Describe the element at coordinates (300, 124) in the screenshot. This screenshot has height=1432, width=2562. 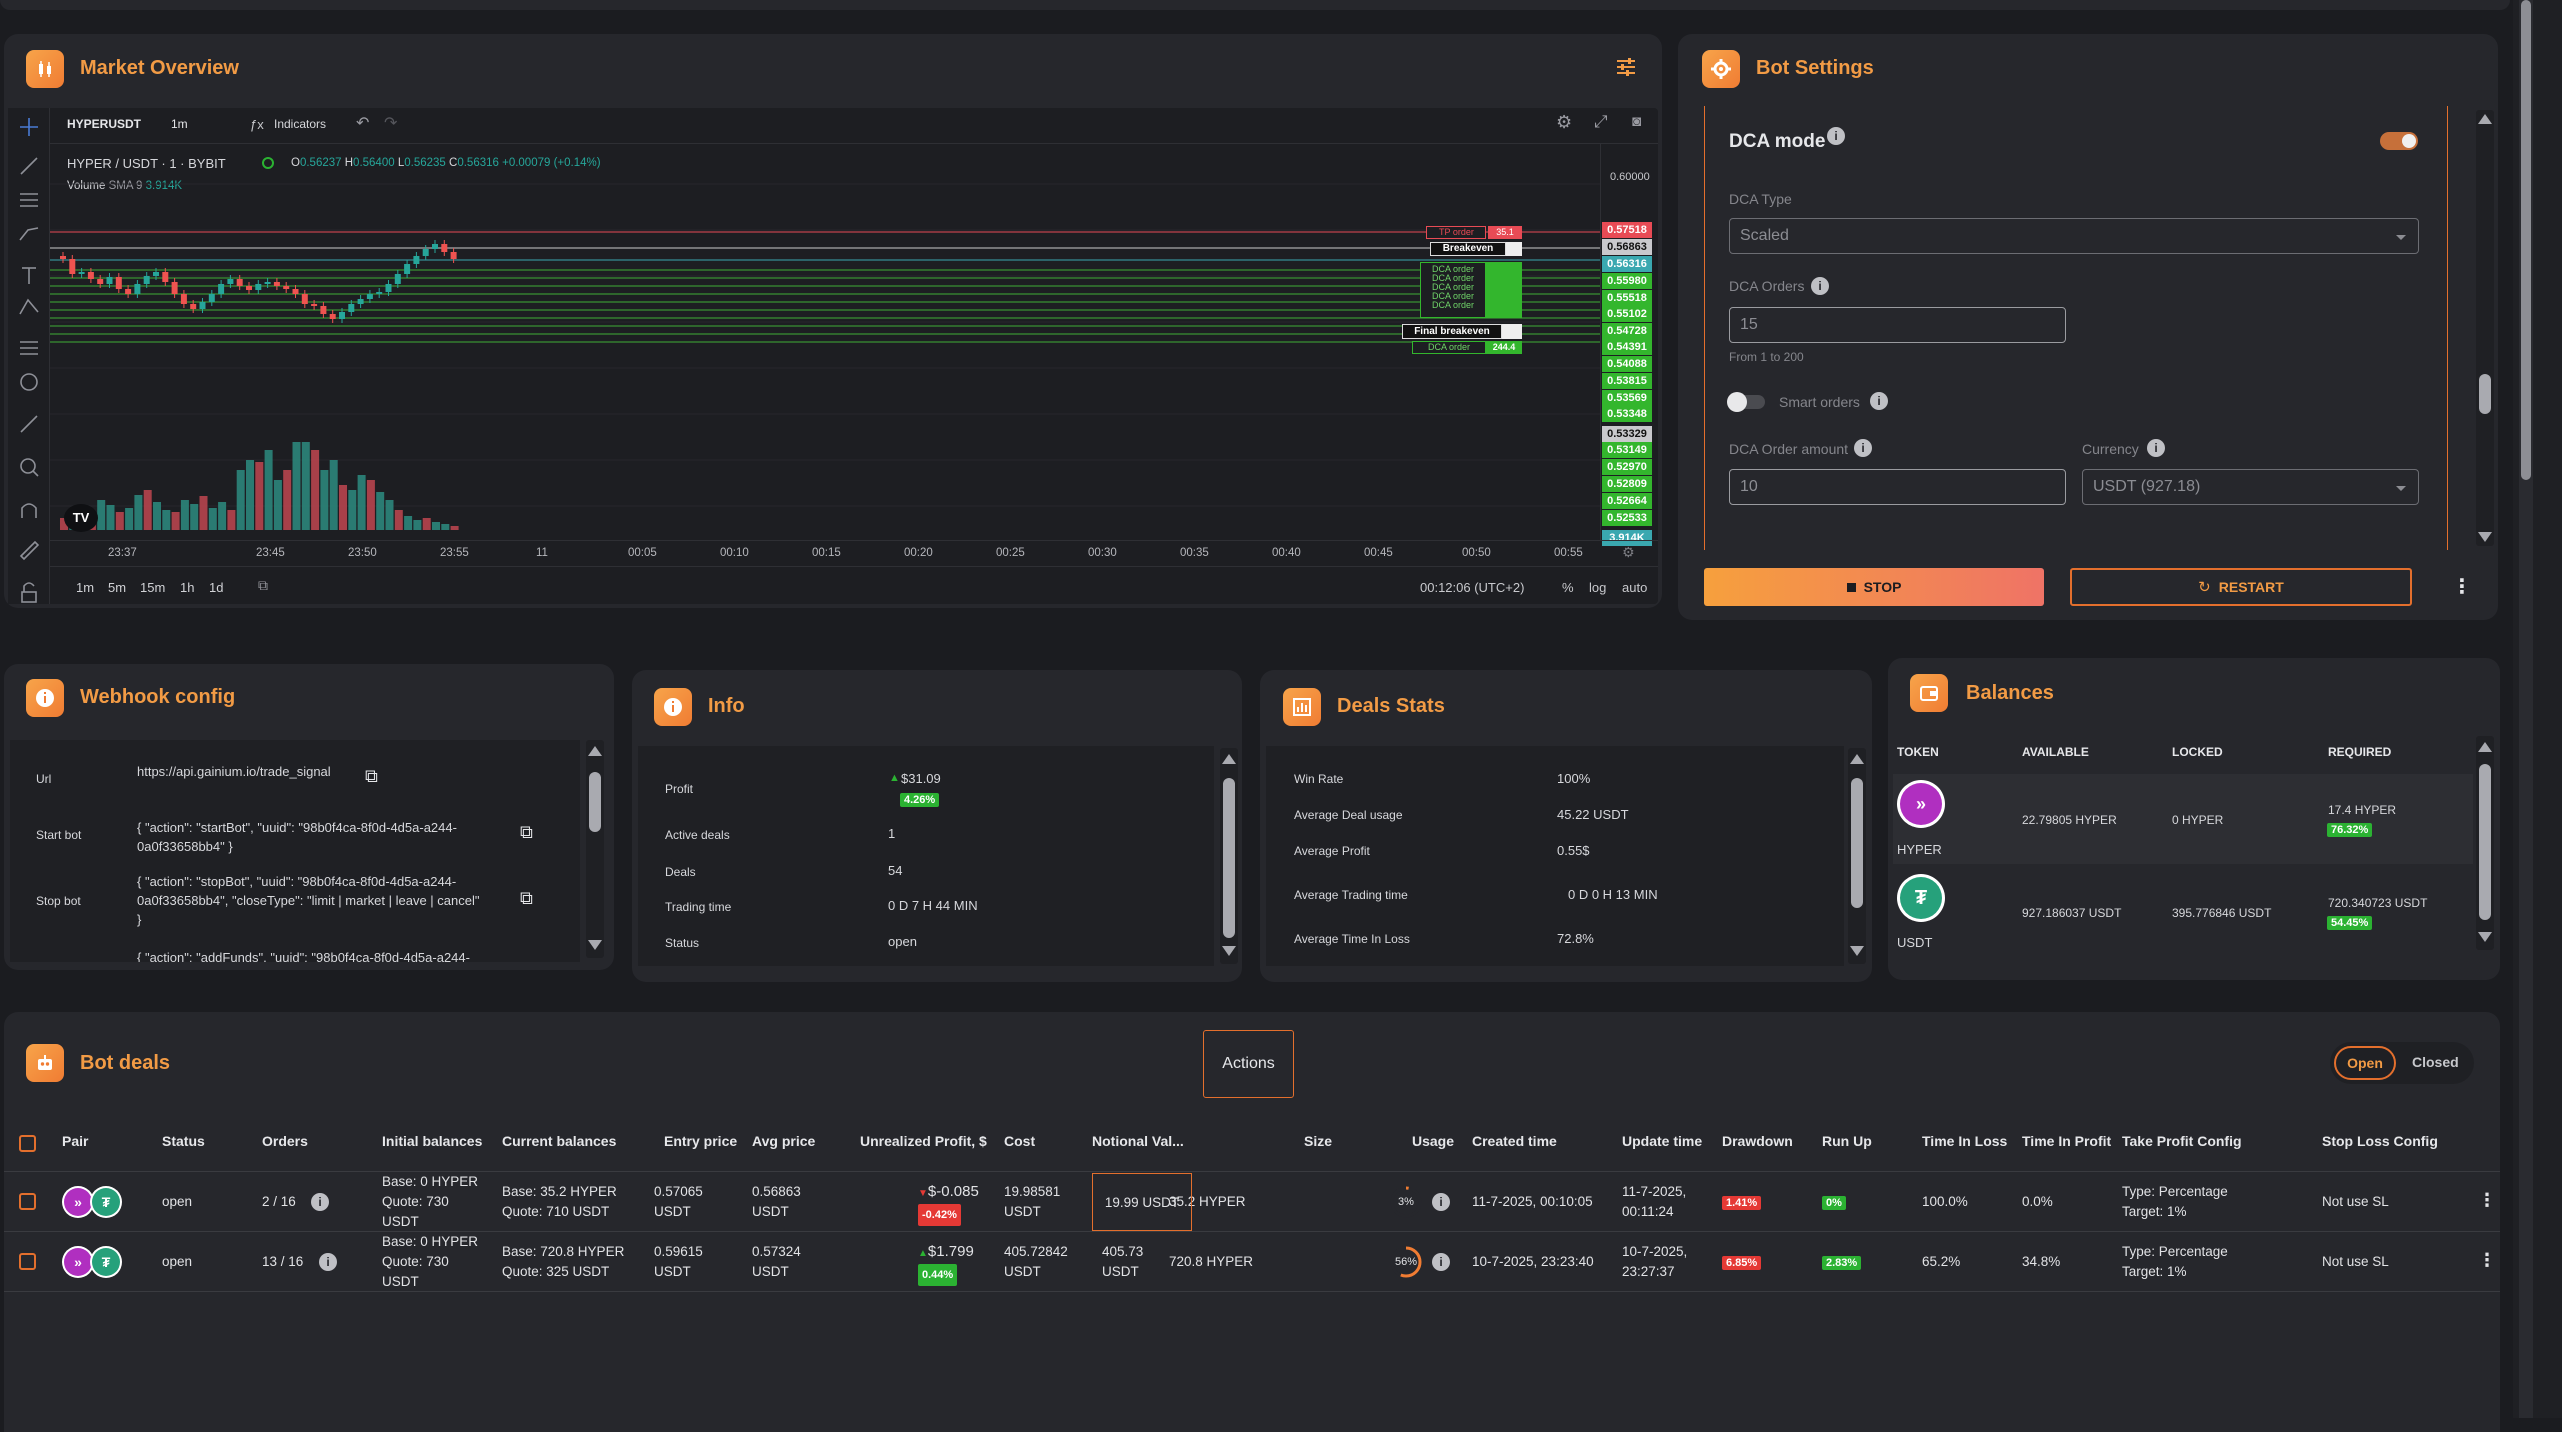
I see `indicators-button: Indicators` at that location.